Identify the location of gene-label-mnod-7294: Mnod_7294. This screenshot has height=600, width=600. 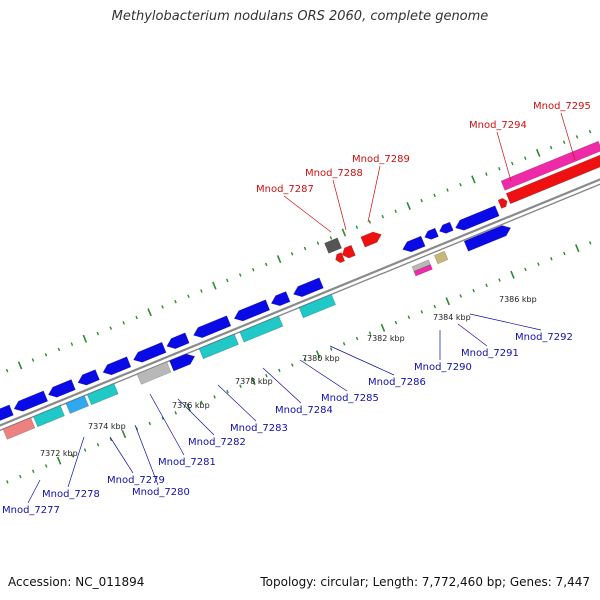
(498, 125).